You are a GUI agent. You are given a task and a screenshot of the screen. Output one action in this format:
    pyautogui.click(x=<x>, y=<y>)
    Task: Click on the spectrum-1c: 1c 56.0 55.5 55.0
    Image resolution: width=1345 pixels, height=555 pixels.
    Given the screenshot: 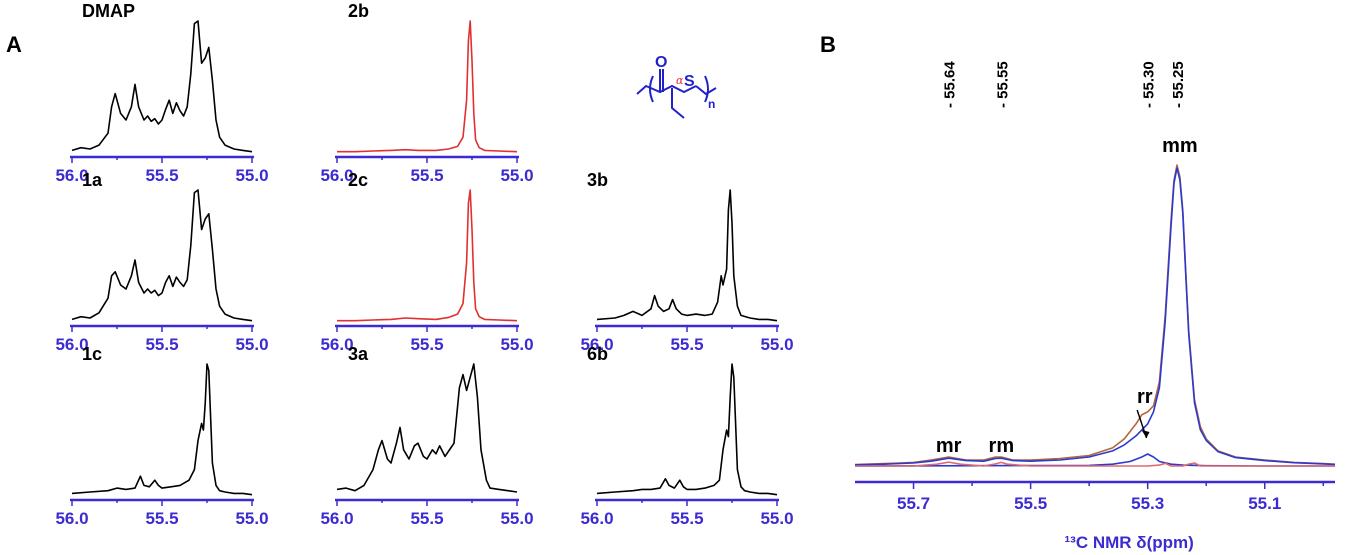 What is the action you would take?
    pyautogui.click(x=161, y=436)
    